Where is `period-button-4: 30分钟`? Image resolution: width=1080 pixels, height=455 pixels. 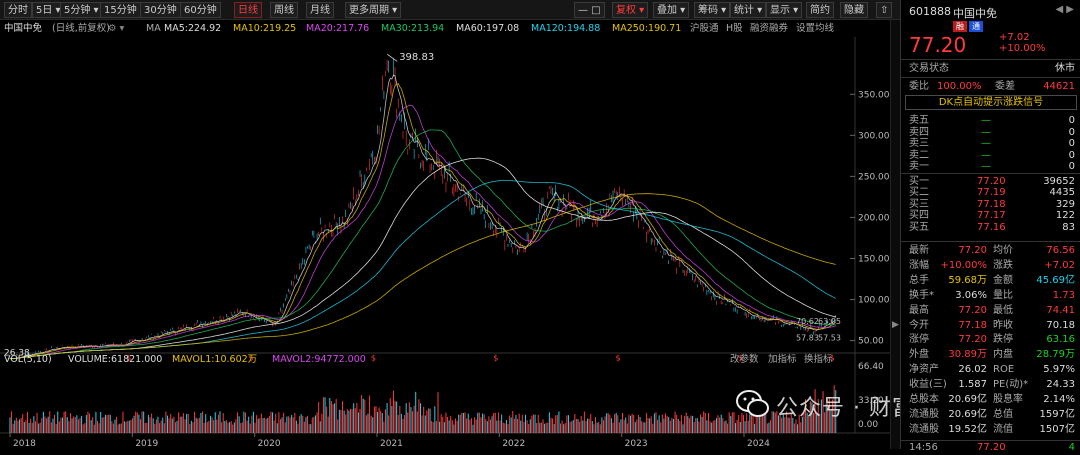
period-button-4: 30分钟 is located at coordinates (160, 10).